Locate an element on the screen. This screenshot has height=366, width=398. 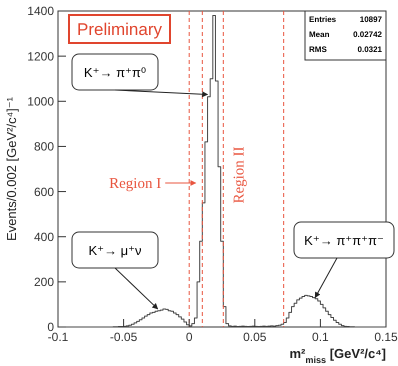
text: RMS 0.0321 is located at coordinates (345, 49).